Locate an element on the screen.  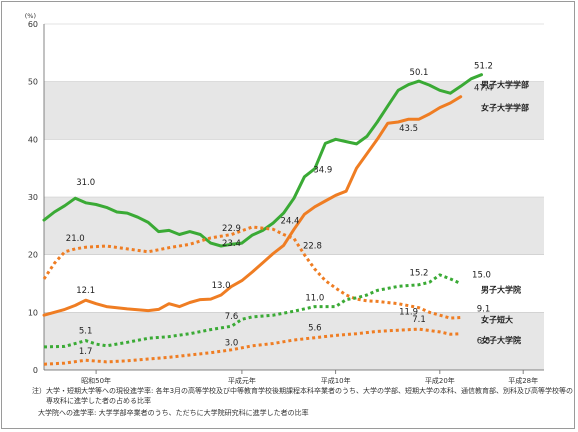
x-tick-label: 平成10年 is located at coordinates (336, 380).